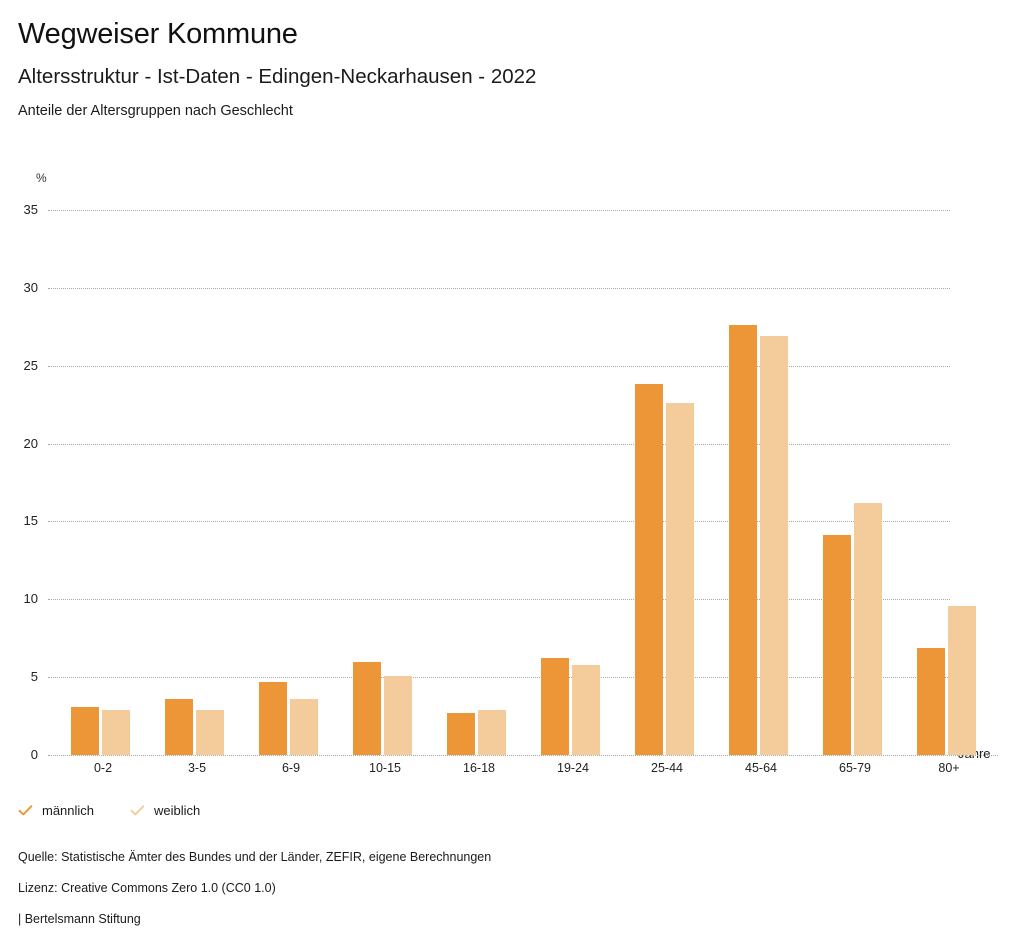  I want to click on y-axis-tick-label: 5, so click(34, 677).